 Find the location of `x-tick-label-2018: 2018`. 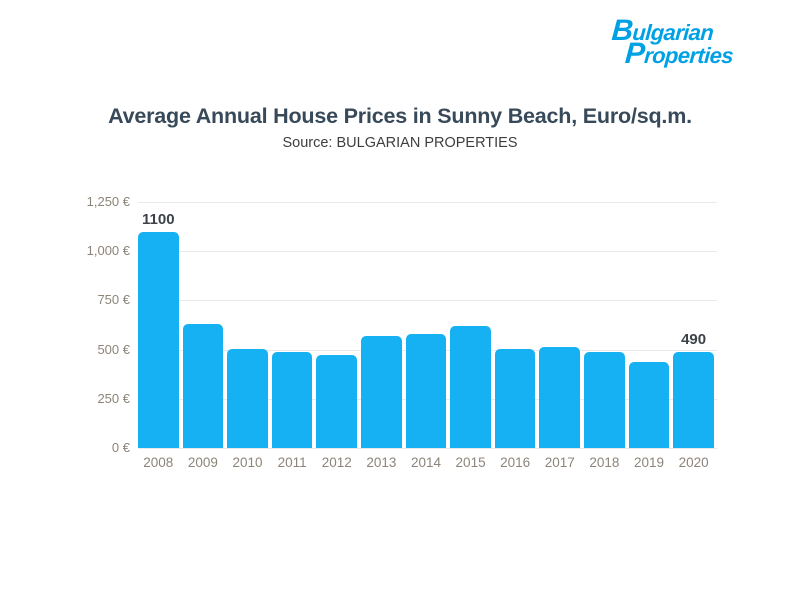

x-tick-label-2018: 2018 is located at coordinates (604, 462).